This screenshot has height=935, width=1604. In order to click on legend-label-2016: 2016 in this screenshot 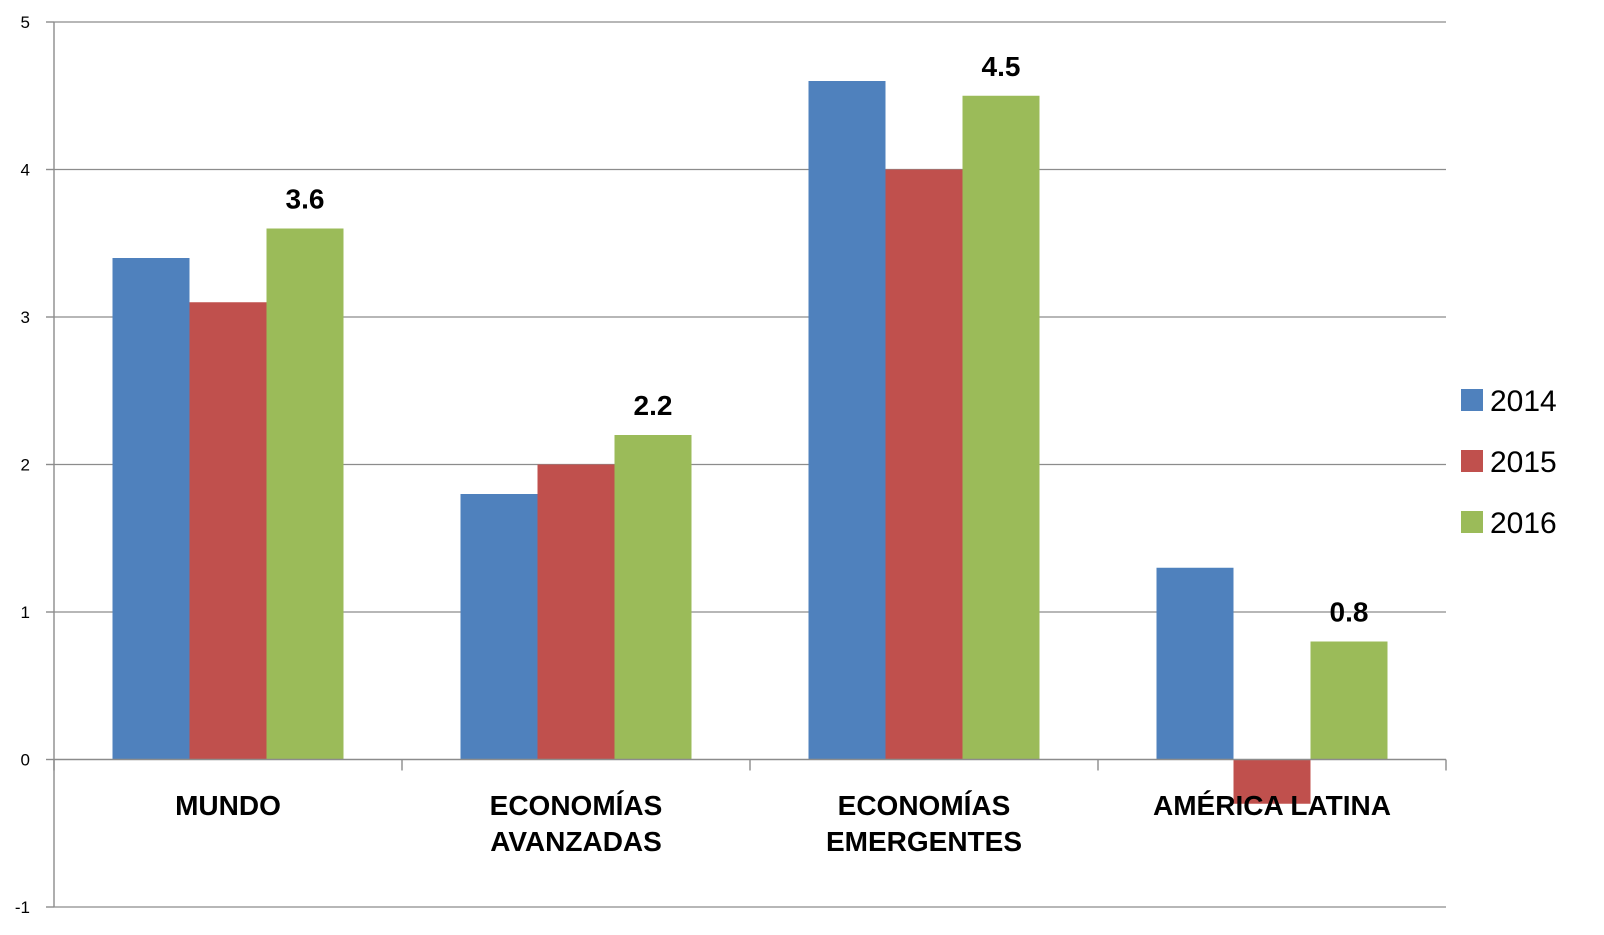, I will do `click(1523, 523)`.